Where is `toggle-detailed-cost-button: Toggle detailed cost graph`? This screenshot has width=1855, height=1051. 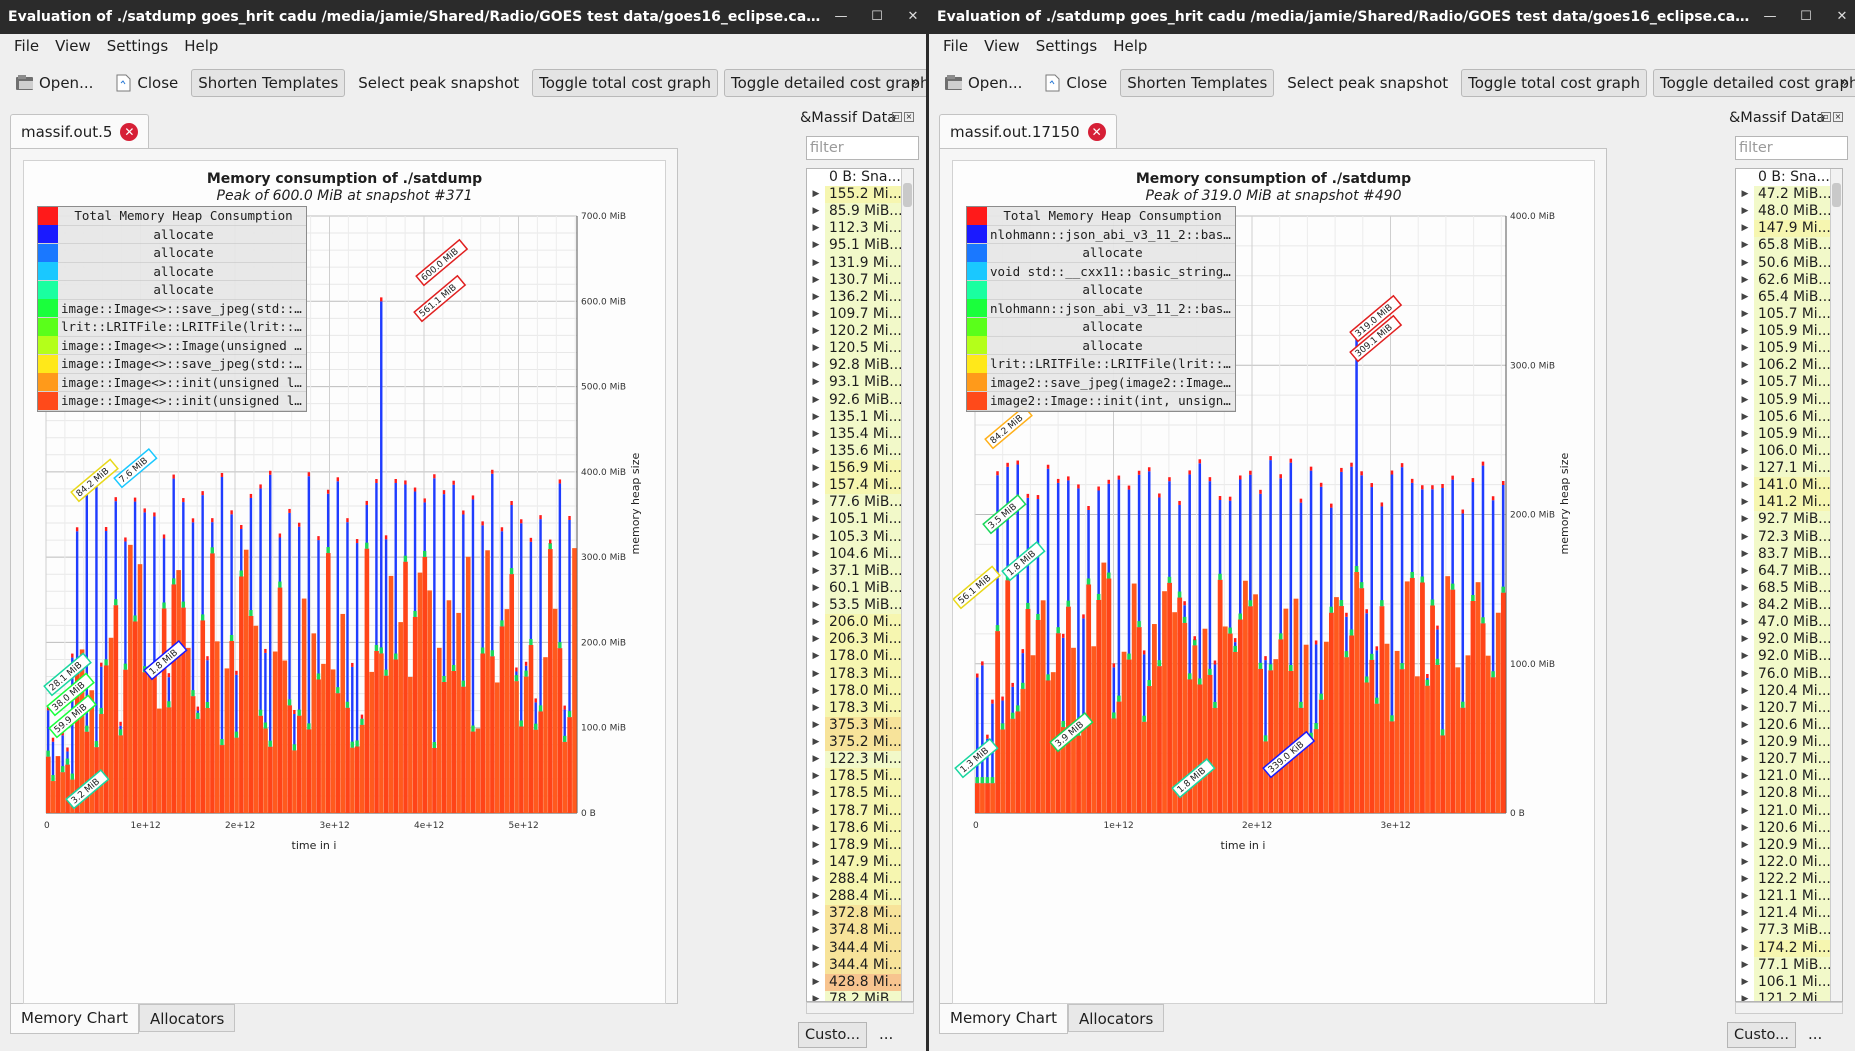 toggle-detailed-cost-button: Toggle detailed cost graph is located at coordinates (1754, 83).